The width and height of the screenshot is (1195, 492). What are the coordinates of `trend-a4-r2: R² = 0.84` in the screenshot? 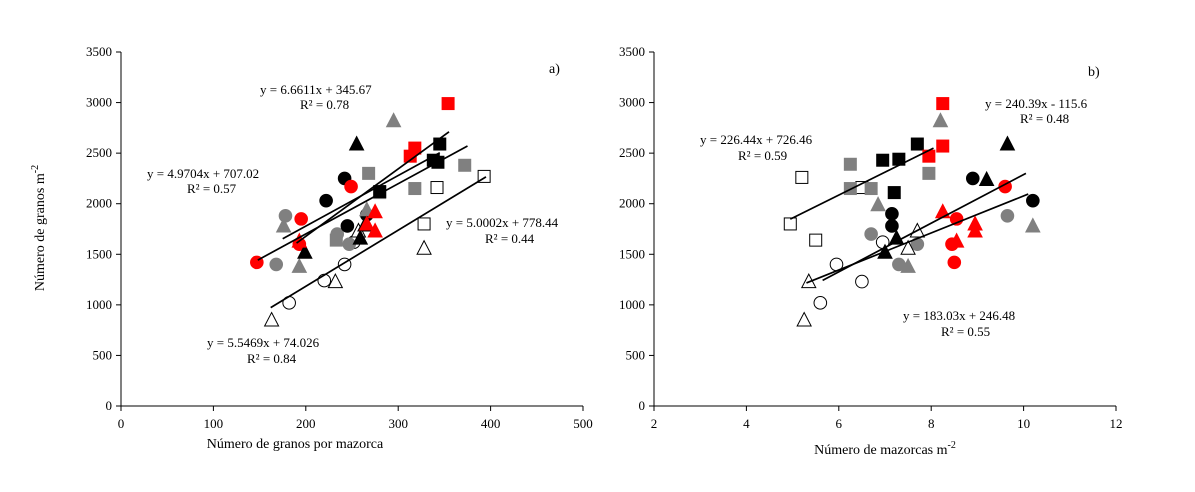 It's located at (272, 358).